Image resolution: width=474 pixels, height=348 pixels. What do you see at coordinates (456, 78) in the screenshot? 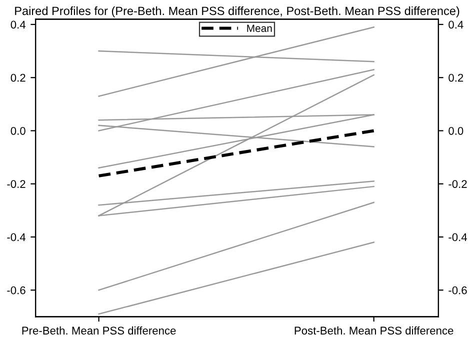
I see `y2-tick-label: 0.2` at bounding box center [456, 78].